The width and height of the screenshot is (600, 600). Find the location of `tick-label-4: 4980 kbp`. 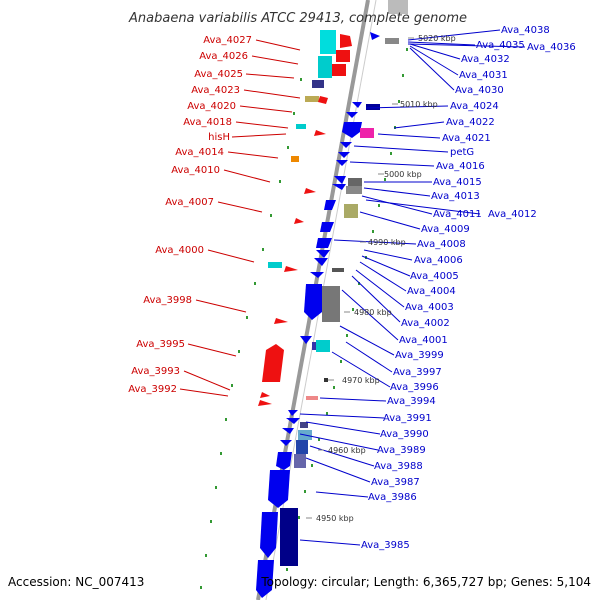

tick-label-4: 4980 kbp is located at coordinates (373, 312).